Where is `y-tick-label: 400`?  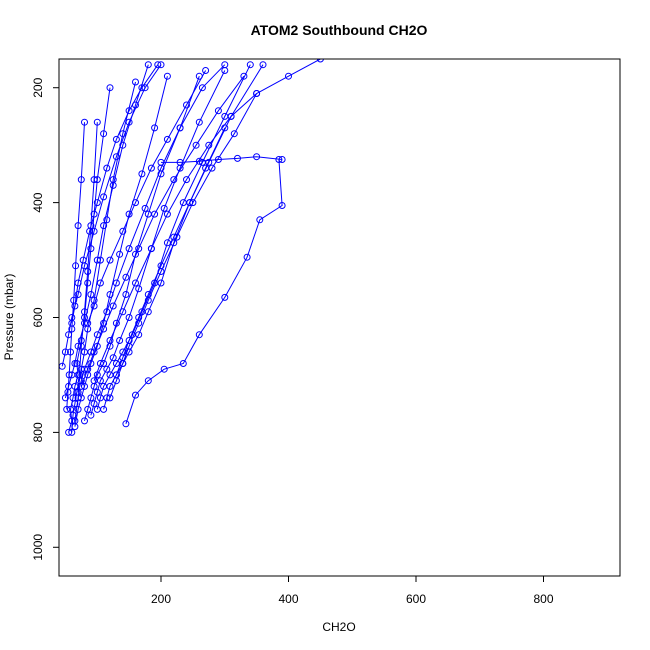
y-tick-label: 400 is located at coordinates (38, 202).